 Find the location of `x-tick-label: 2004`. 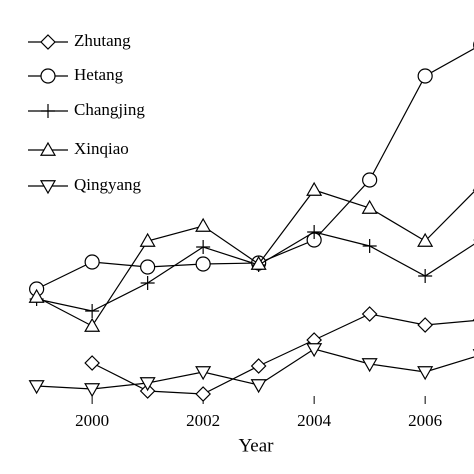

x-tick-label: 2004 is located at coordinates (314, 420).